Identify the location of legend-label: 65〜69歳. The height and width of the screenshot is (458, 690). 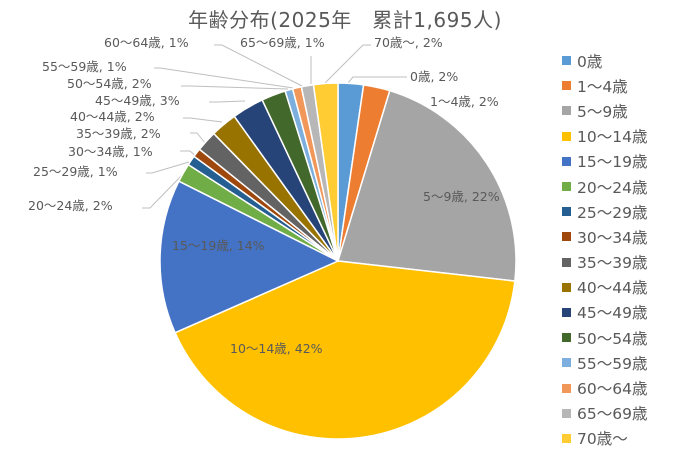
(612, 414).